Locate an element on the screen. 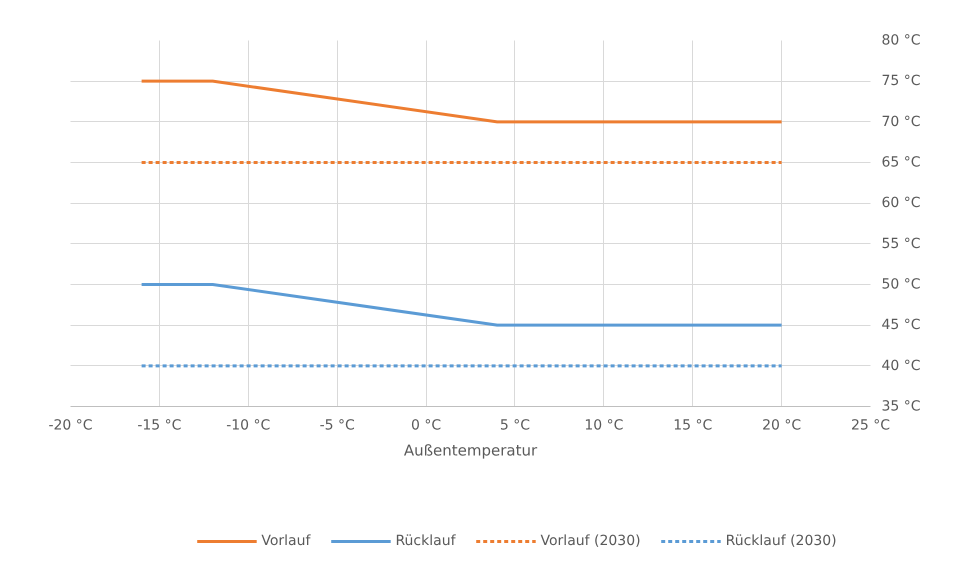  legend-label: Vorlauf is located at coordinates (285, 541).